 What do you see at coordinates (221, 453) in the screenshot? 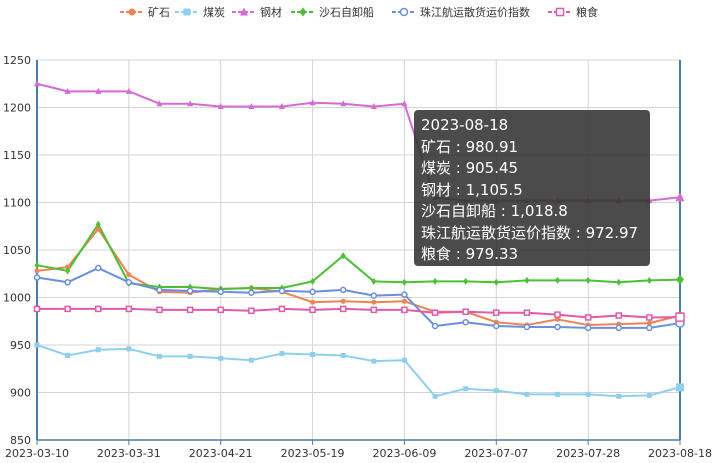
I see `x-tick-label: 2023-04-21` at bounding box center [221, 453].